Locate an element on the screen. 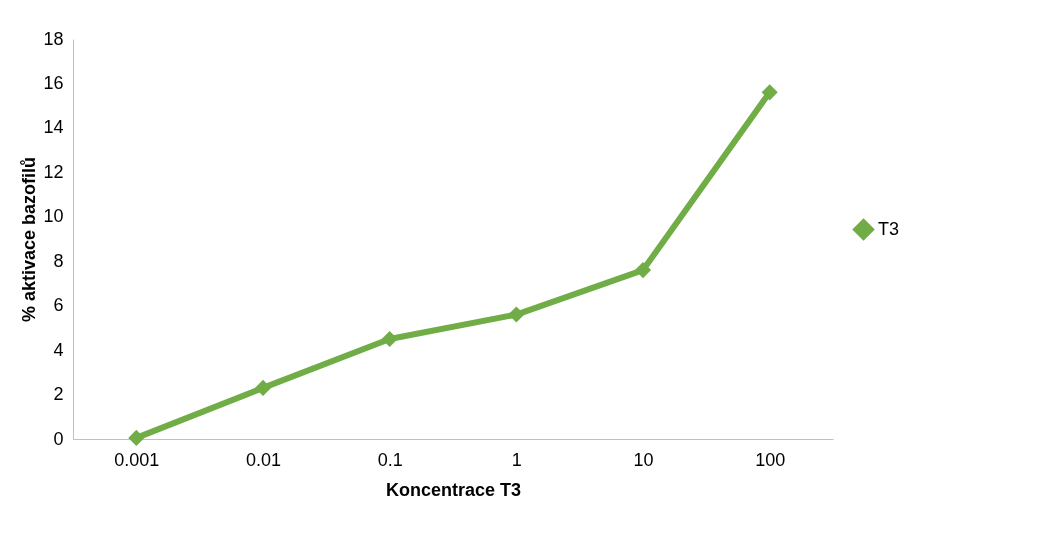  x-tick-label: 100 is located at coordinates (770, 459).